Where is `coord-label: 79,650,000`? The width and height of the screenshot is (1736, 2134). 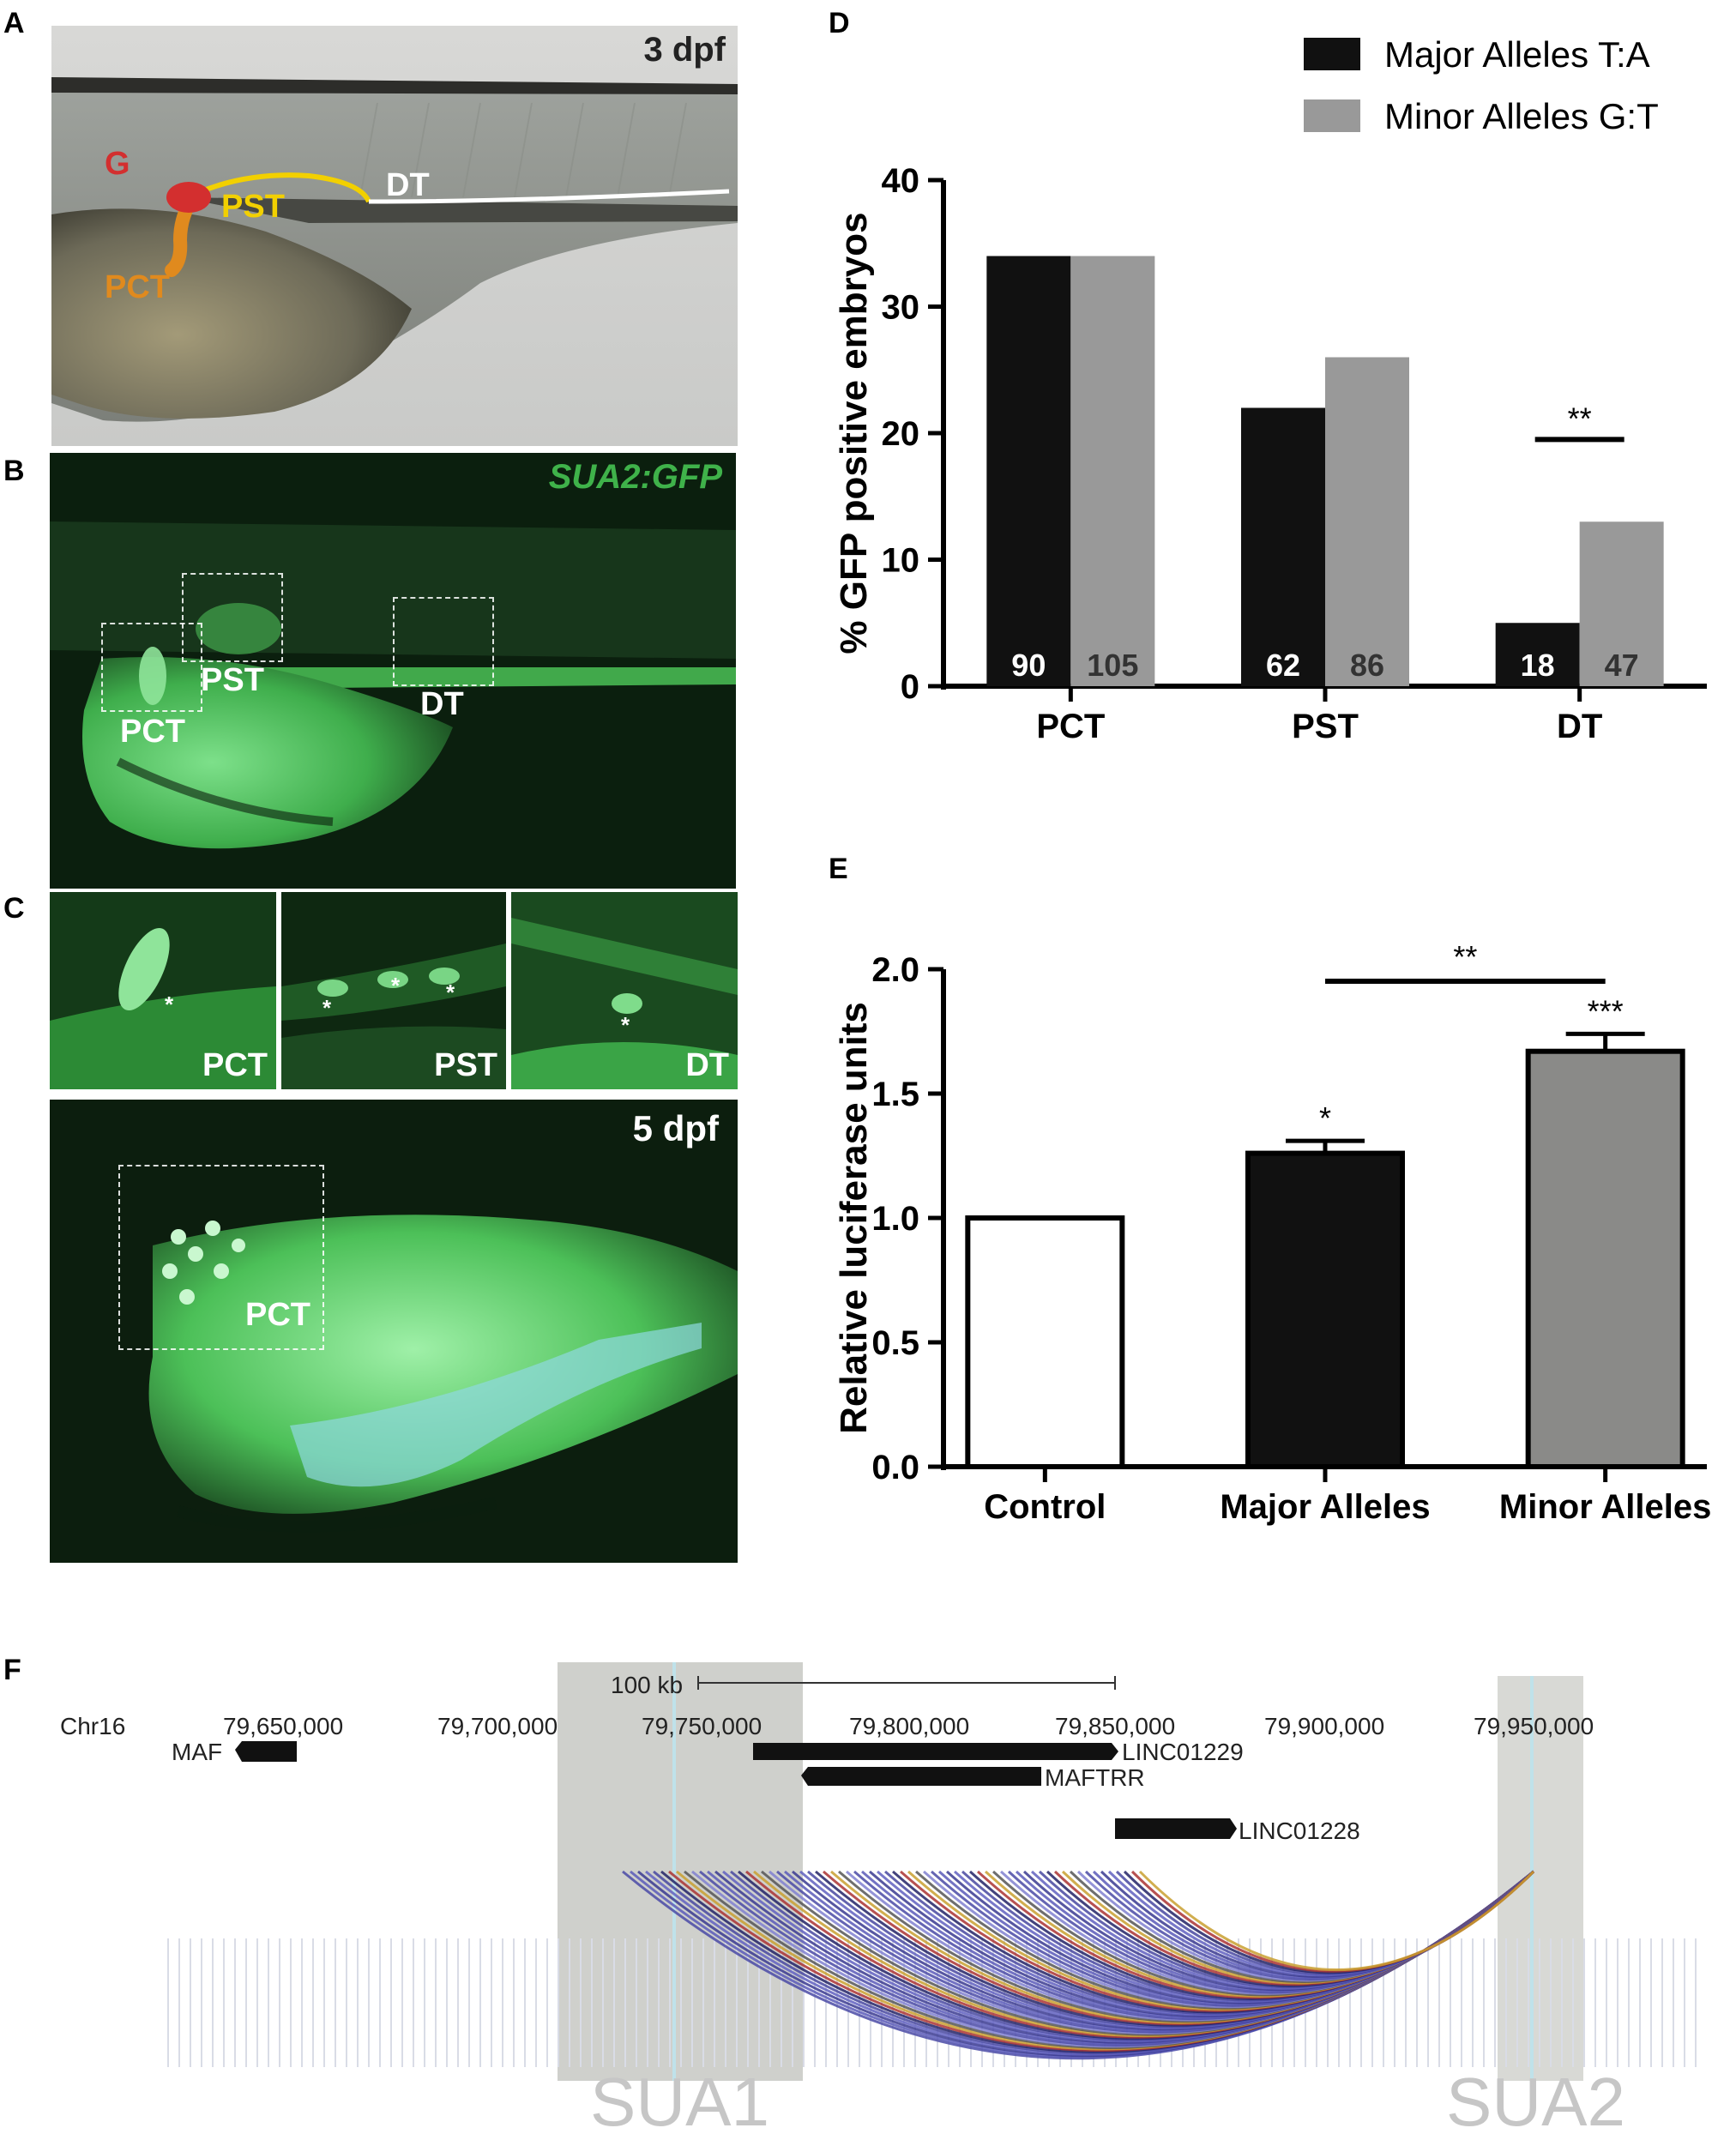
coord-label: 79,650,000 is located at coordinates (283, 1726).